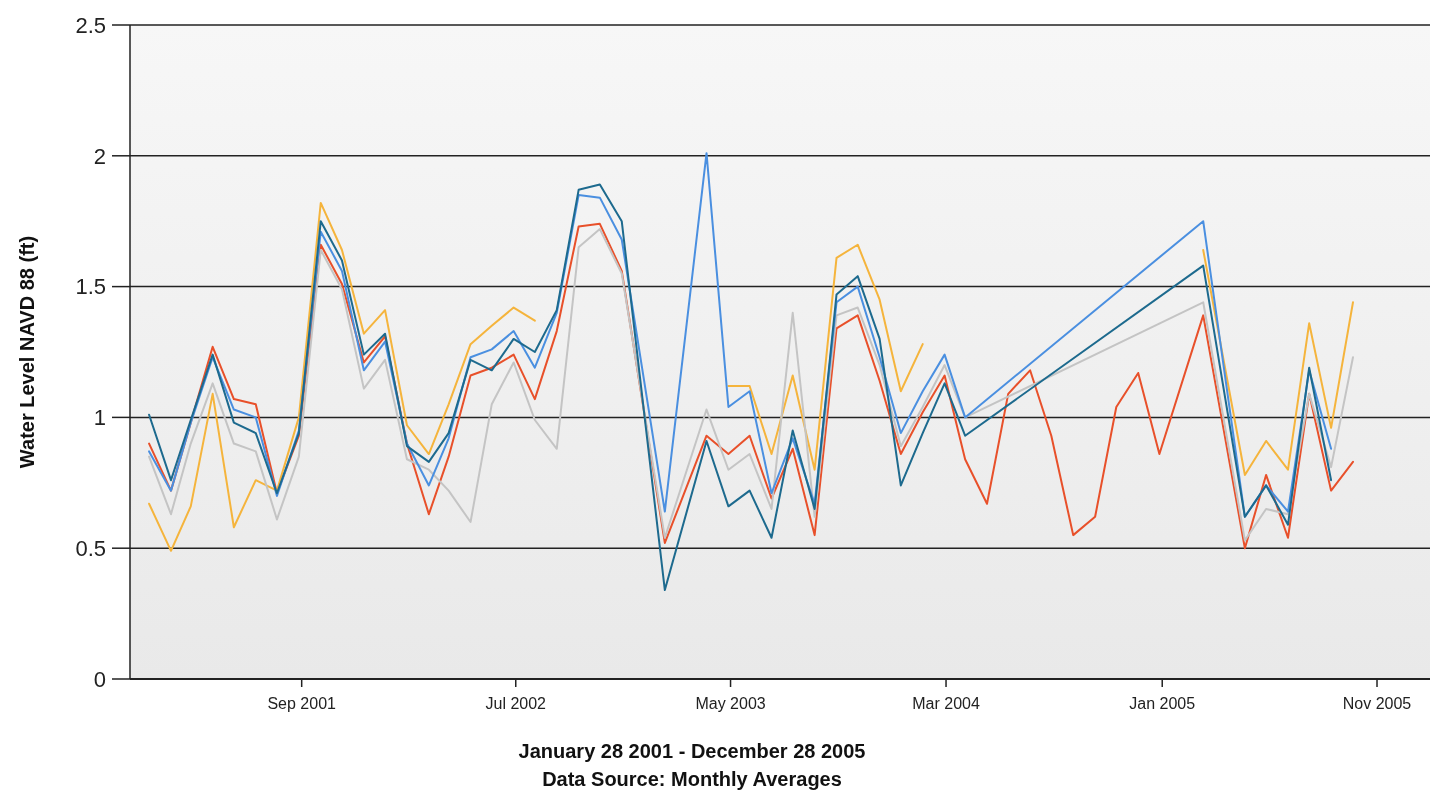  Describe the element at coordinates (1162, 703) in the screenshot. I see `x-tick-label: Jan 2005` at that location.